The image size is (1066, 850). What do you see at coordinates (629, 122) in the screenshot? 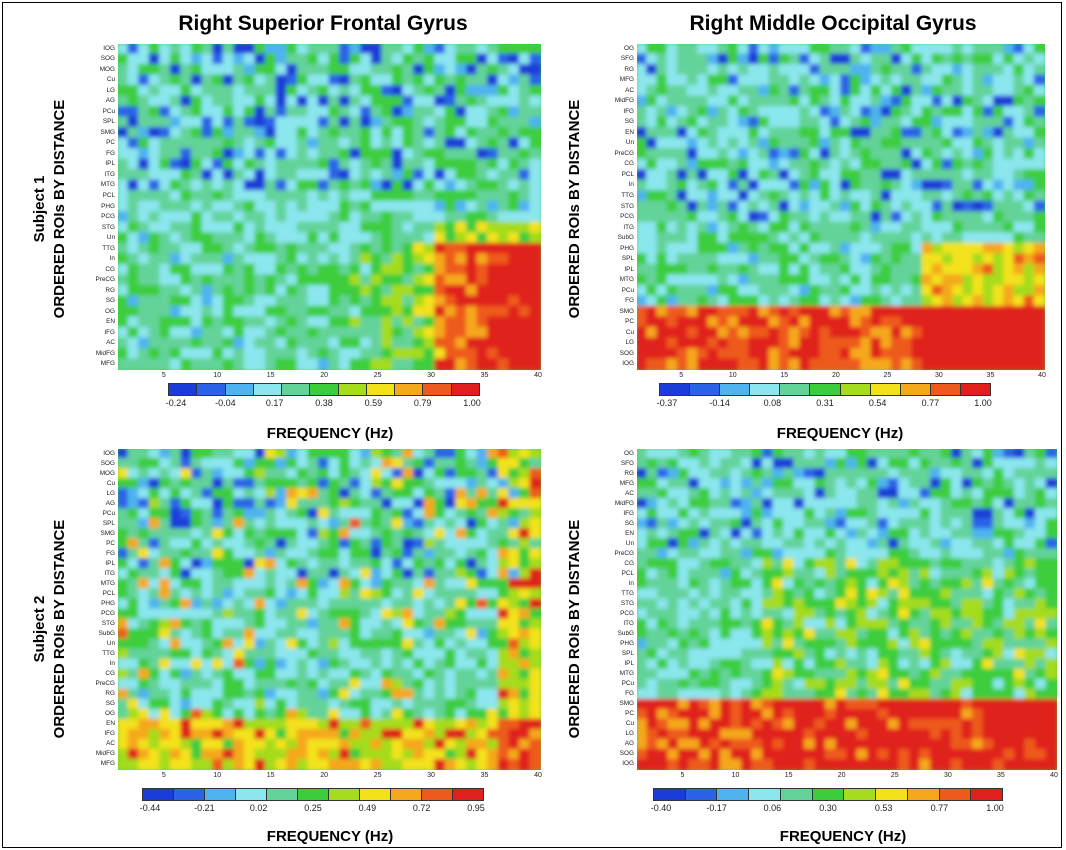
I see `roi-label: SG` at bounding box center [629, 122].